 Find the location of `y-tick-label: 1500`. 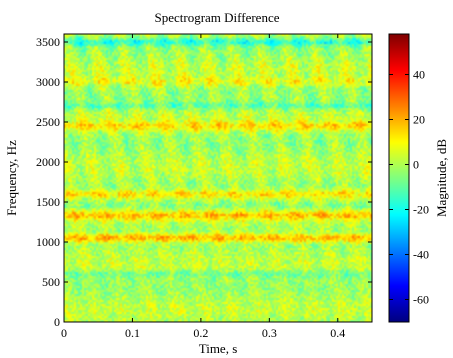

y-tick-label: 1500 is located at coordinates (48, 202).